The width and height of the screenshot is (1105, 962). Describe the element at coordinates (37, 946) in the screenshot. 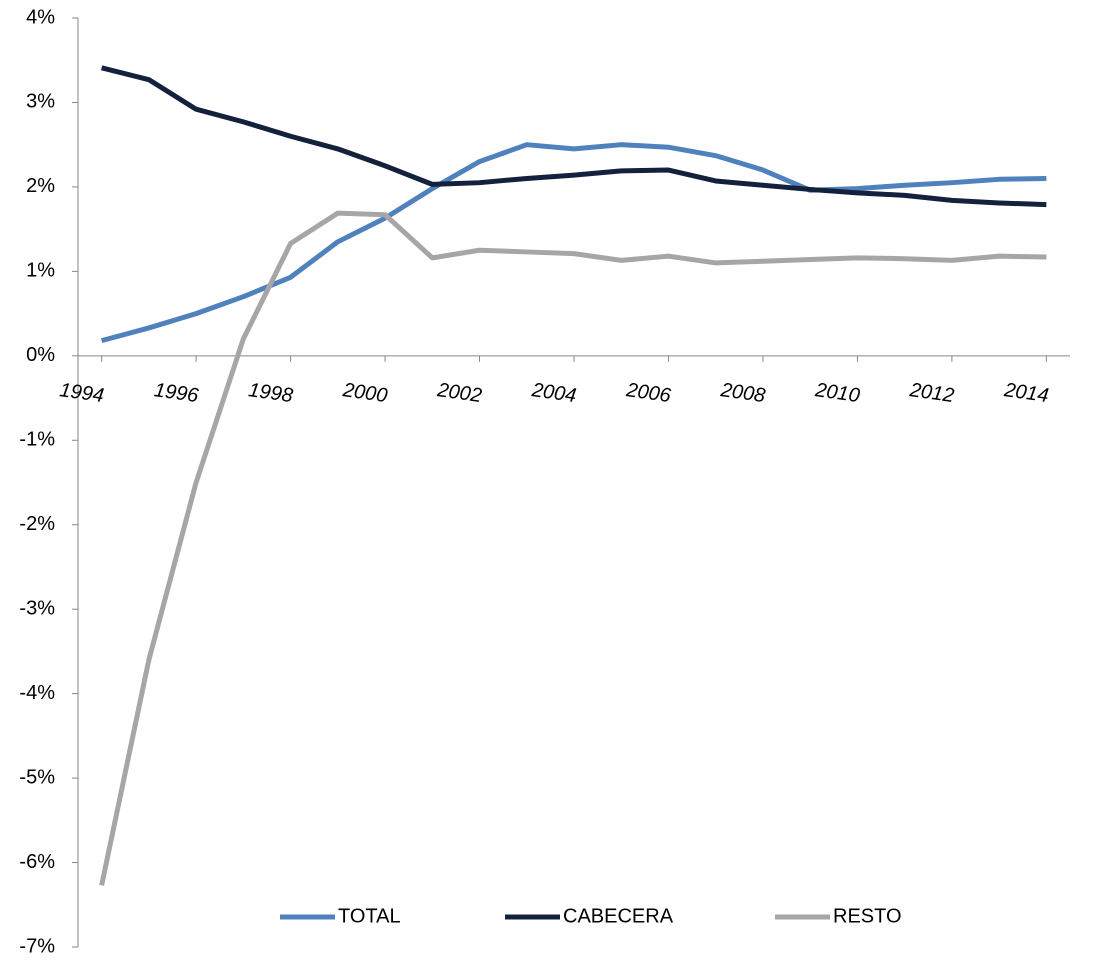

I see `y-tick-label: -7%` at that location.